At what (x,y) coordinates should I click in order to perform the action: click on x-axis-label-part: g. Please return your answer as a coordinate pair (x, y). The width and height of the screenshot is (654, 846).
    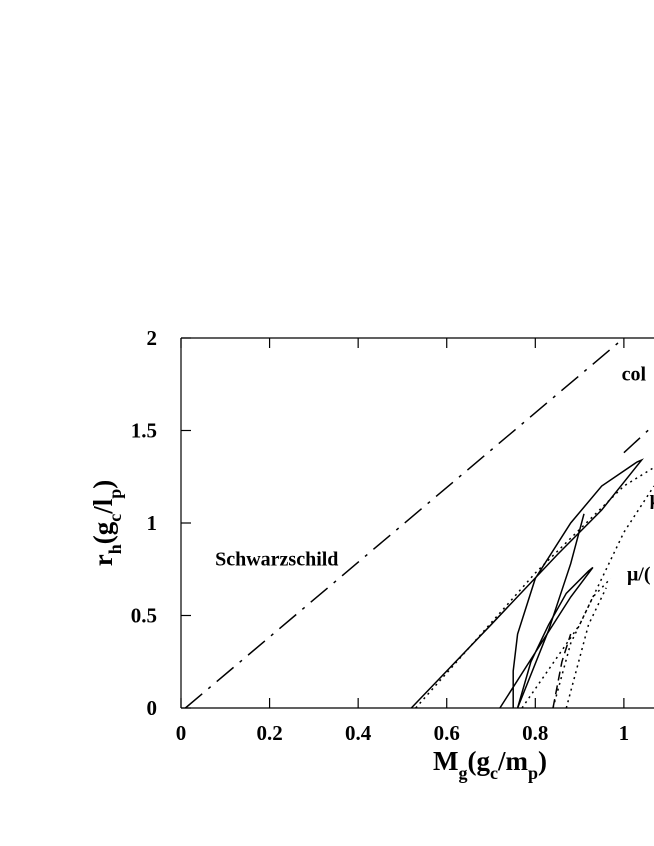
    Looking at the image, I should click on (462, 773).